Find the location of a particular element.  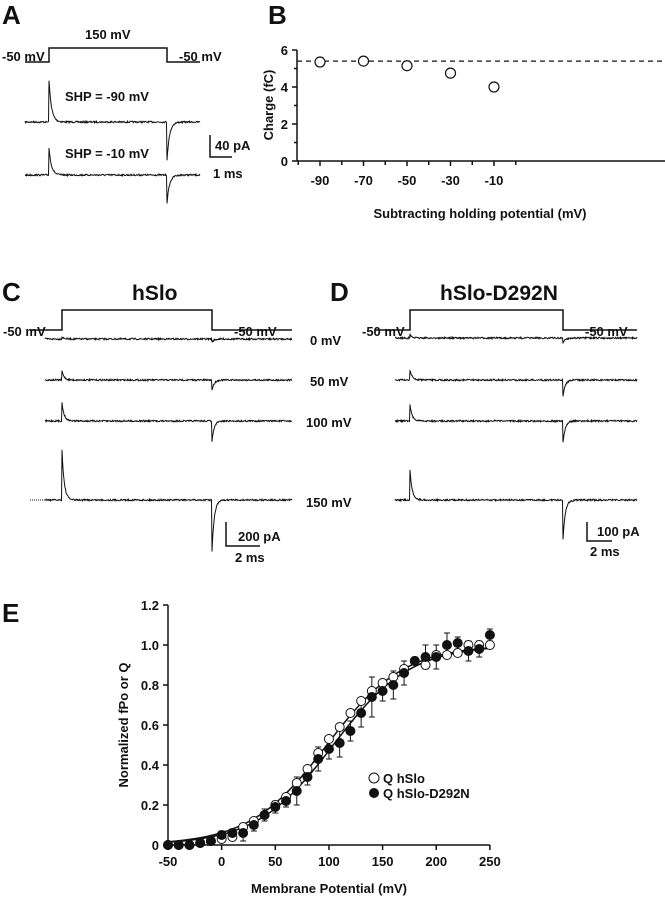

c-scale-bar is located at coordinates (242, 534).